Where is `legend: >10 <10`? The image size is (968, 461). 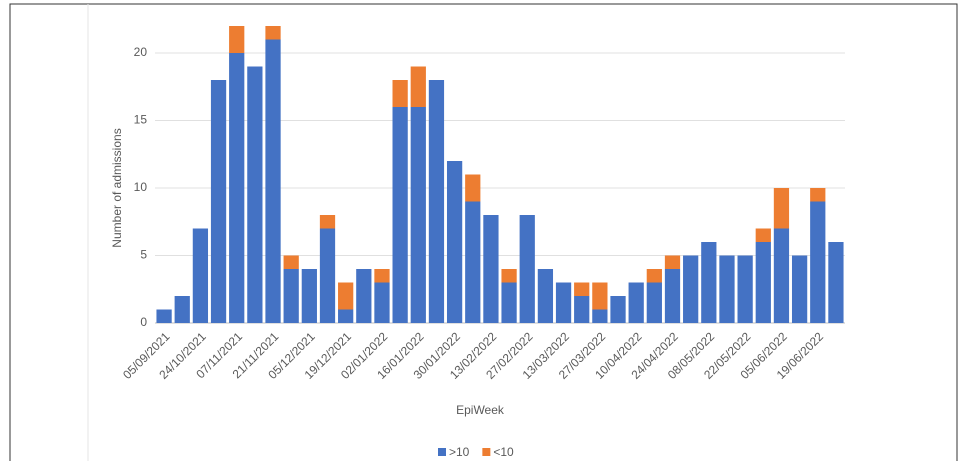 legend: >10 <10 is located at coordinates (476, 452).